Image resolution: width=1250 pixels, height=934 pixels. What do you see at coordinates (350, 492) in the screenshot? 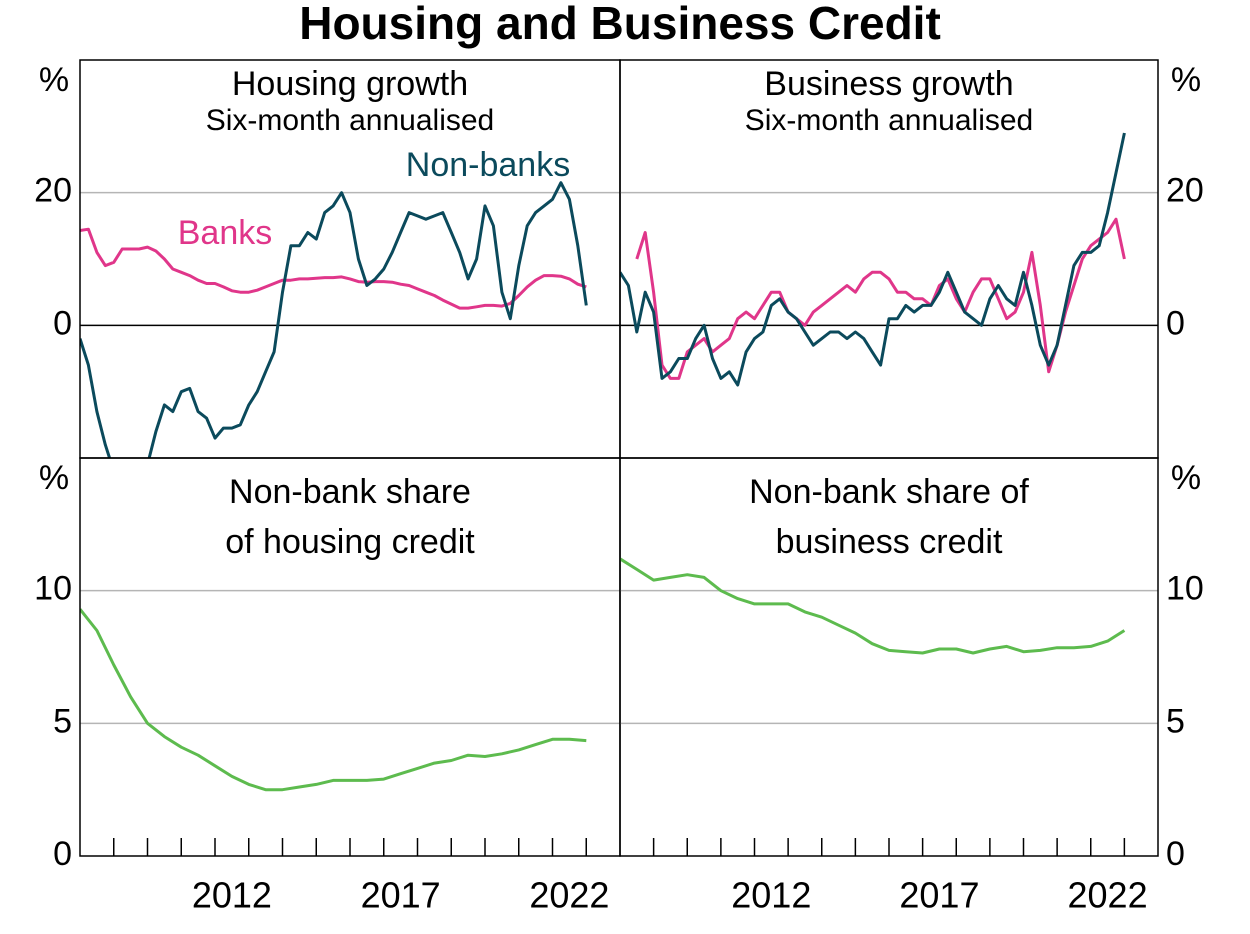
I see `panel-title: Non-bank share` at bounding box center [350, 492].